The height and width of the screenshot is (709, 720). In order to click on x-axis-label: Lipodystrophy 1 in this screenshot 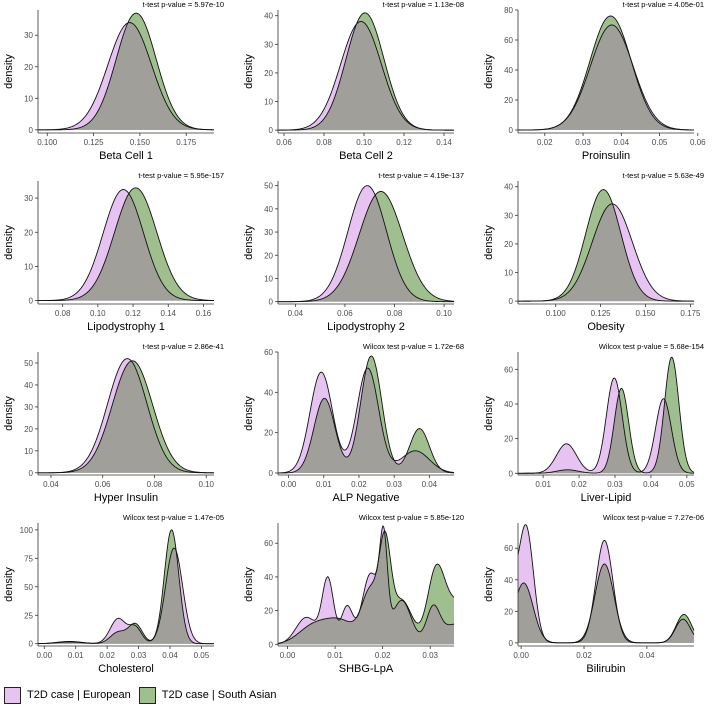, I will do `click(126, 327)`.